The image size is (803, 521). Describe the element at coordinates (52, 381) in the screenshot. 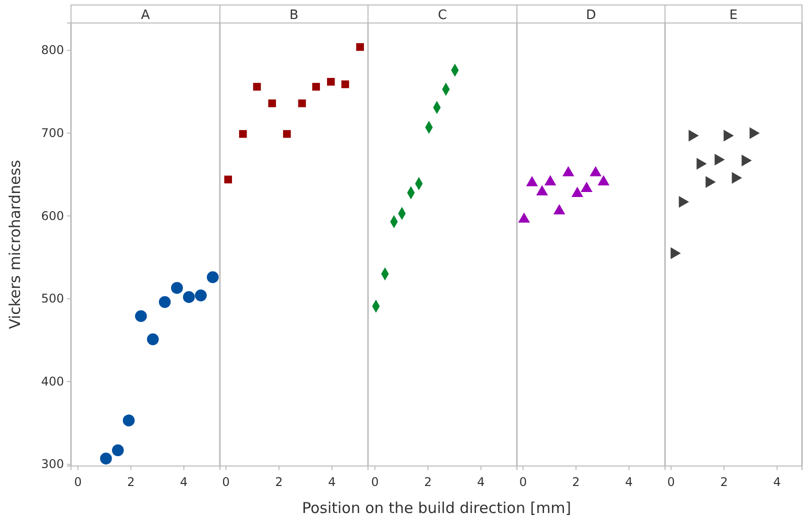

I see `y-tick-label: 400` at that location.